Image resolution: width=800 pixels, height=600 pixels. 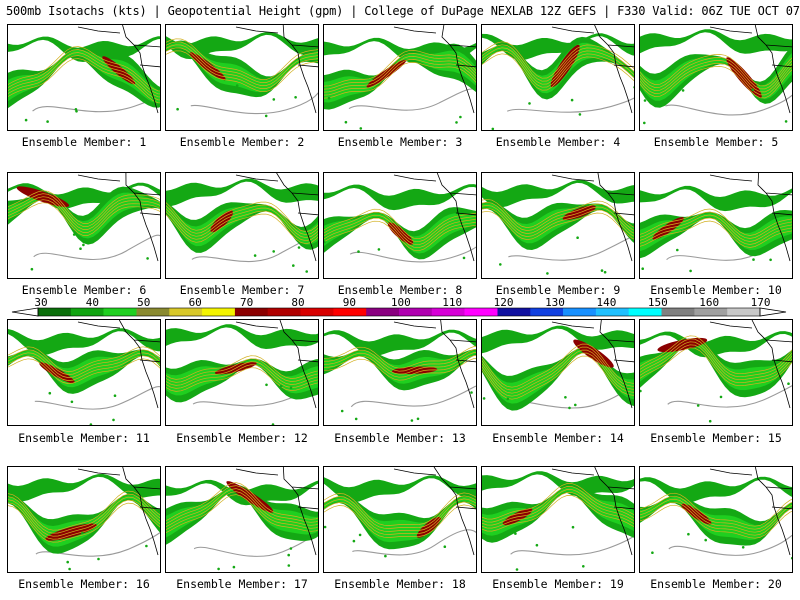 What do you see at coordinates (25, 312) in the screenshot?
I see `colorbar-left-arrow` at bounding box center [25, 312].